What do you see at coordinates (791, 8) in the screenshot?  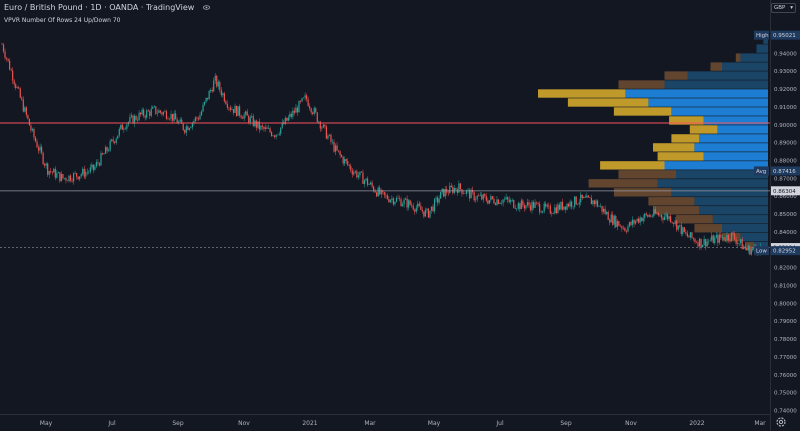 I see `chevron-down-icon: ▾` at bounding box center [791, 8].